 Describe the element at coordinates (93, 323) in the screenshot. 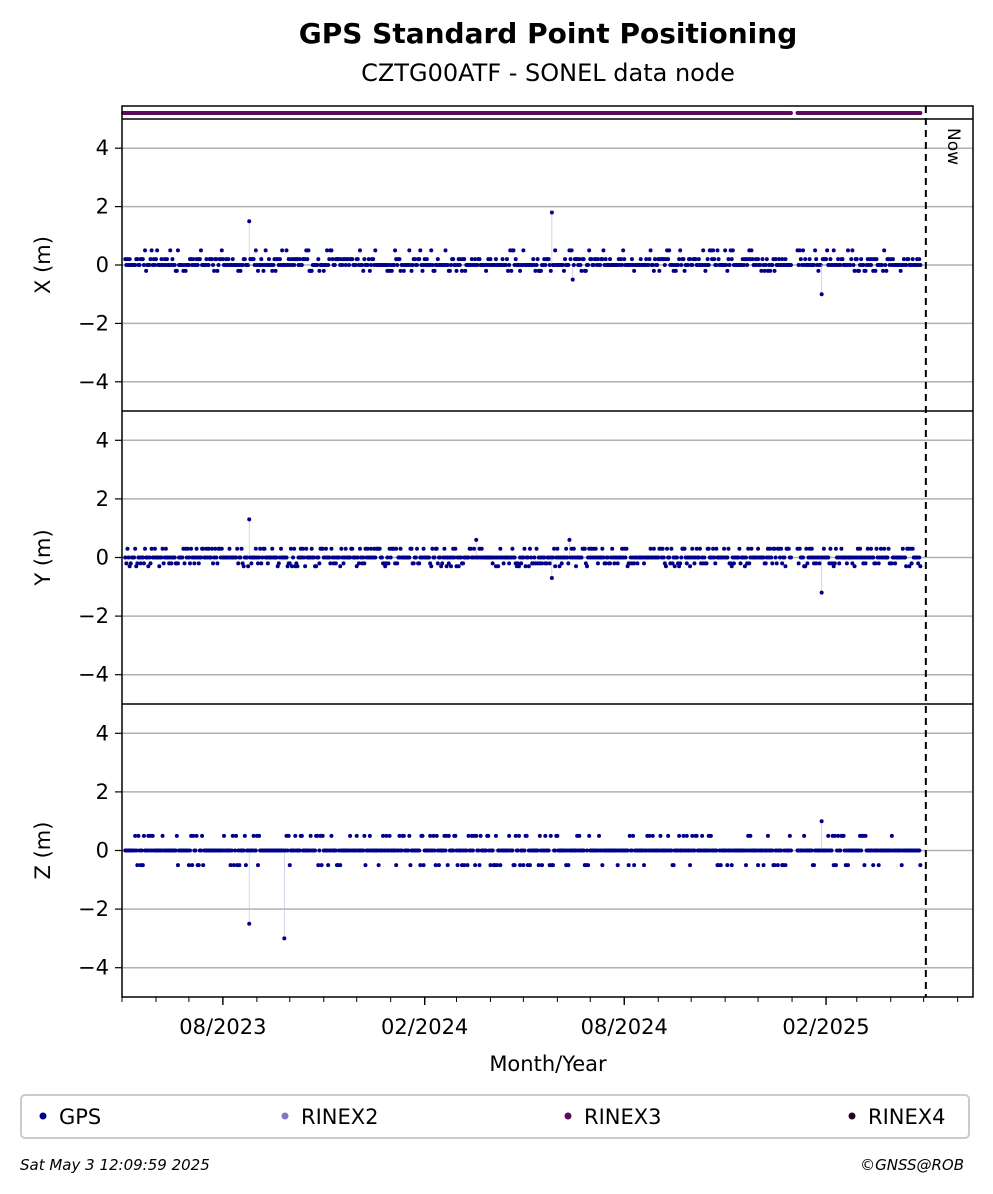

I see `y-tick-label: −2` at that location.